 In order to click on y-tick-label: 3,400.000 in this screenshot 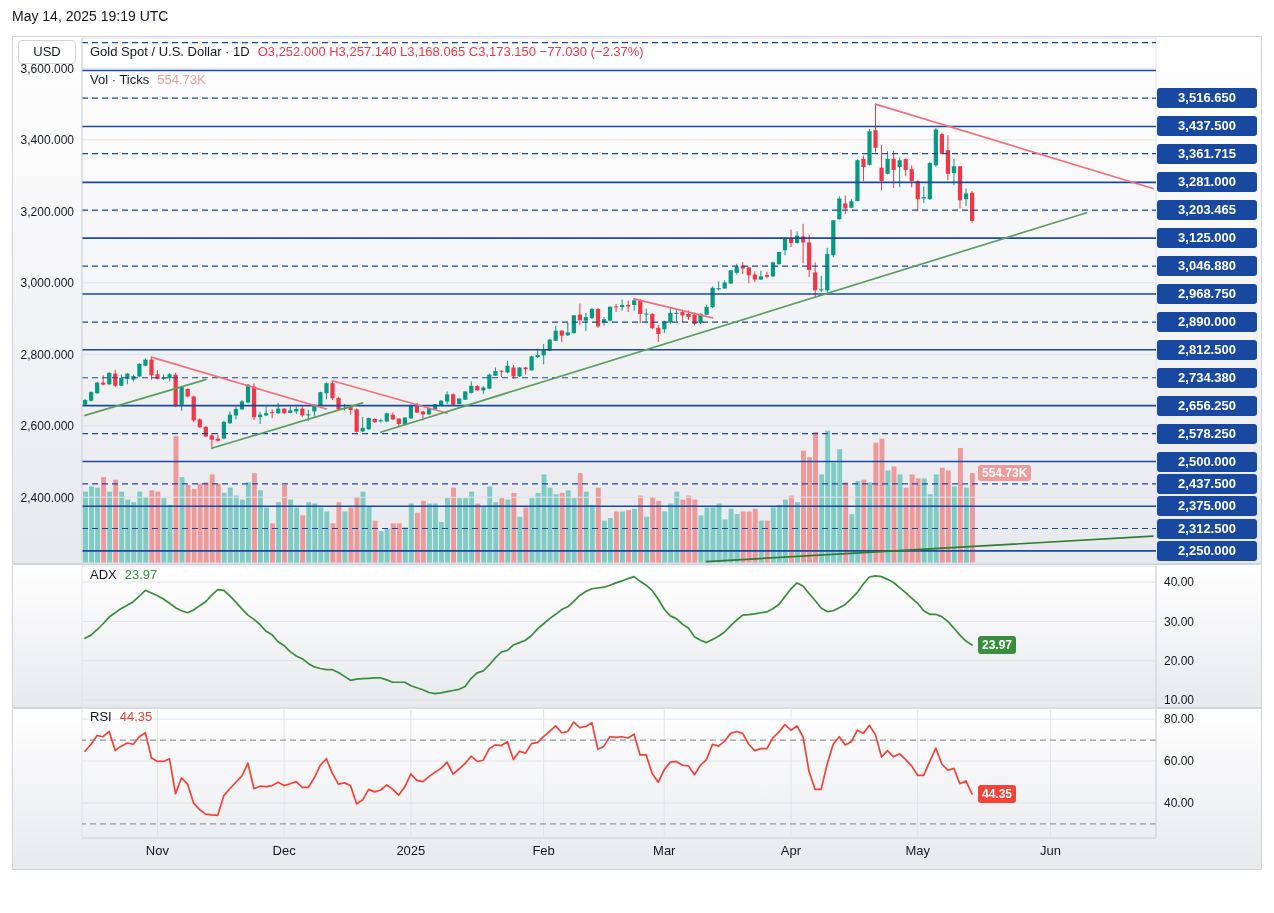, I will do `click(47, 140)`.